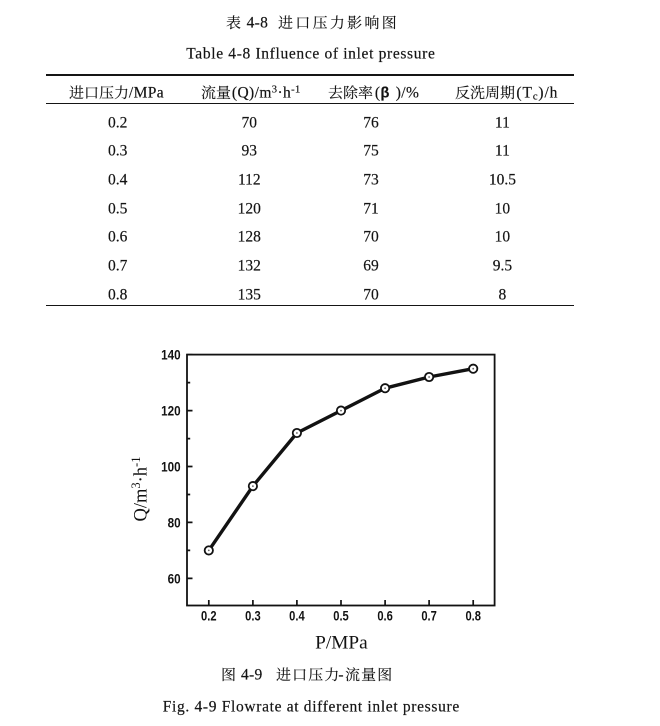 The image size is (660, 726). I want to click on svg-text: 140, so click(171, 355).